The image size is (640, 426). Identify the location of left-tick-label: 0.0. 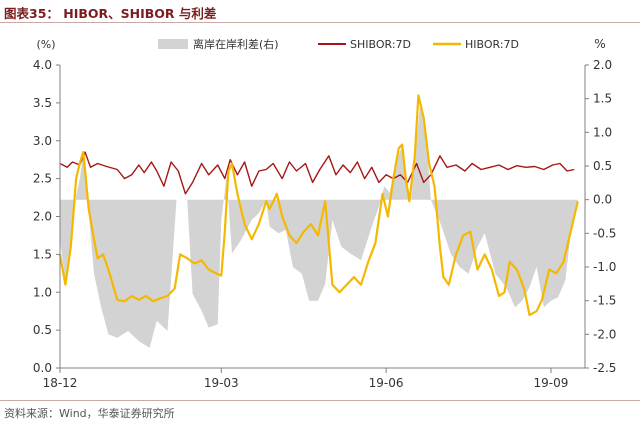
(42, 368).